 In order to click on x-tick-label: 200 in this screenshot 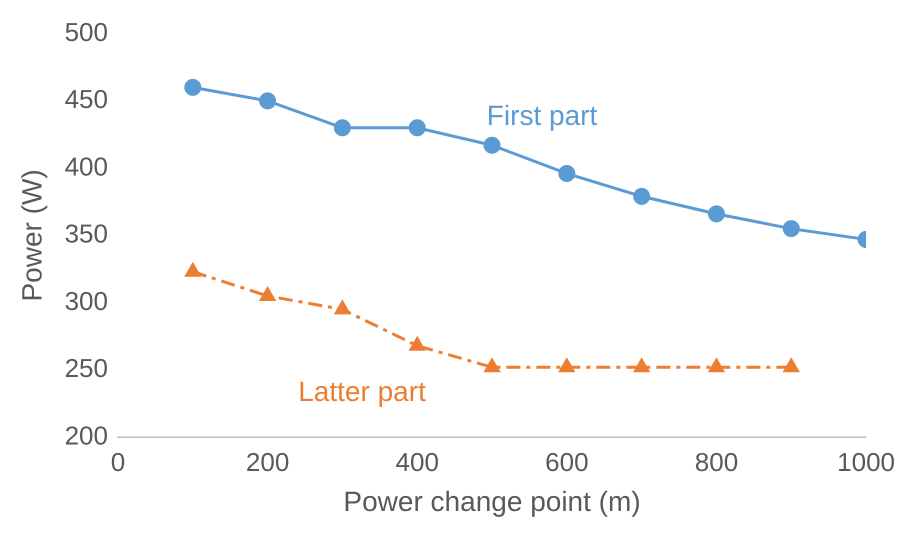, I will do `click(268, 461)`.